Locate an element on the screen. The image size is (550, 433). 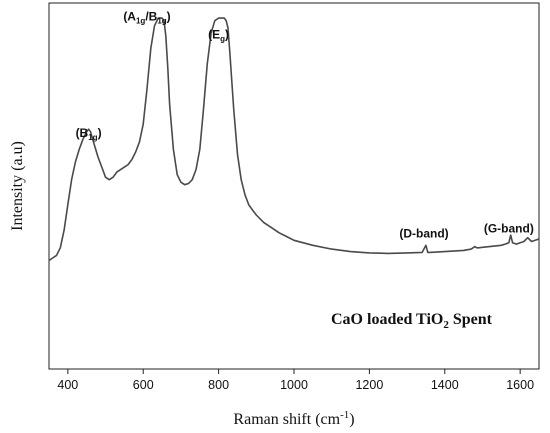
x-axis-title: Raman shift (cm-1) is located at coordinates (293, 418).